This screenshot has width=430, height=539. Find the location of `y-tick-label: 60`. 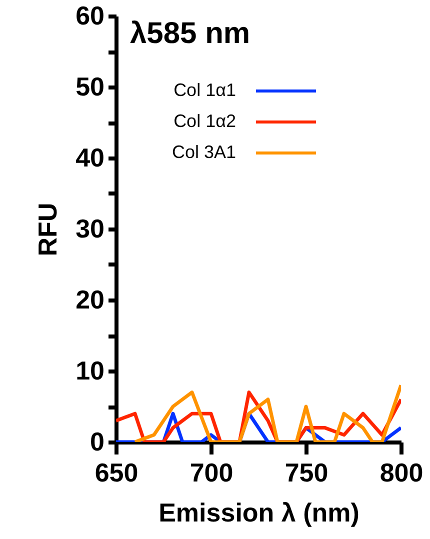

y-tick-label: 60 is located at coordinates (90, 15).